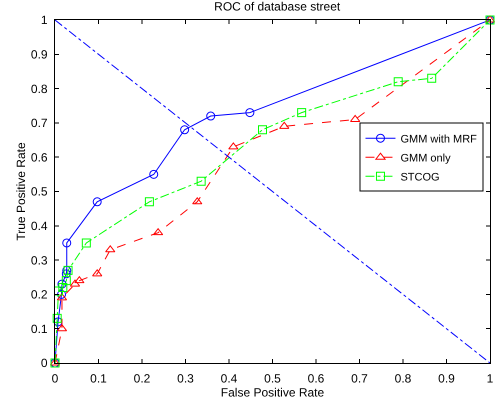 The image size is (504, 406). Describe the element at coordinates (39, 226) in the screenshot. I see `y-tick-label: 0.4` at that location.